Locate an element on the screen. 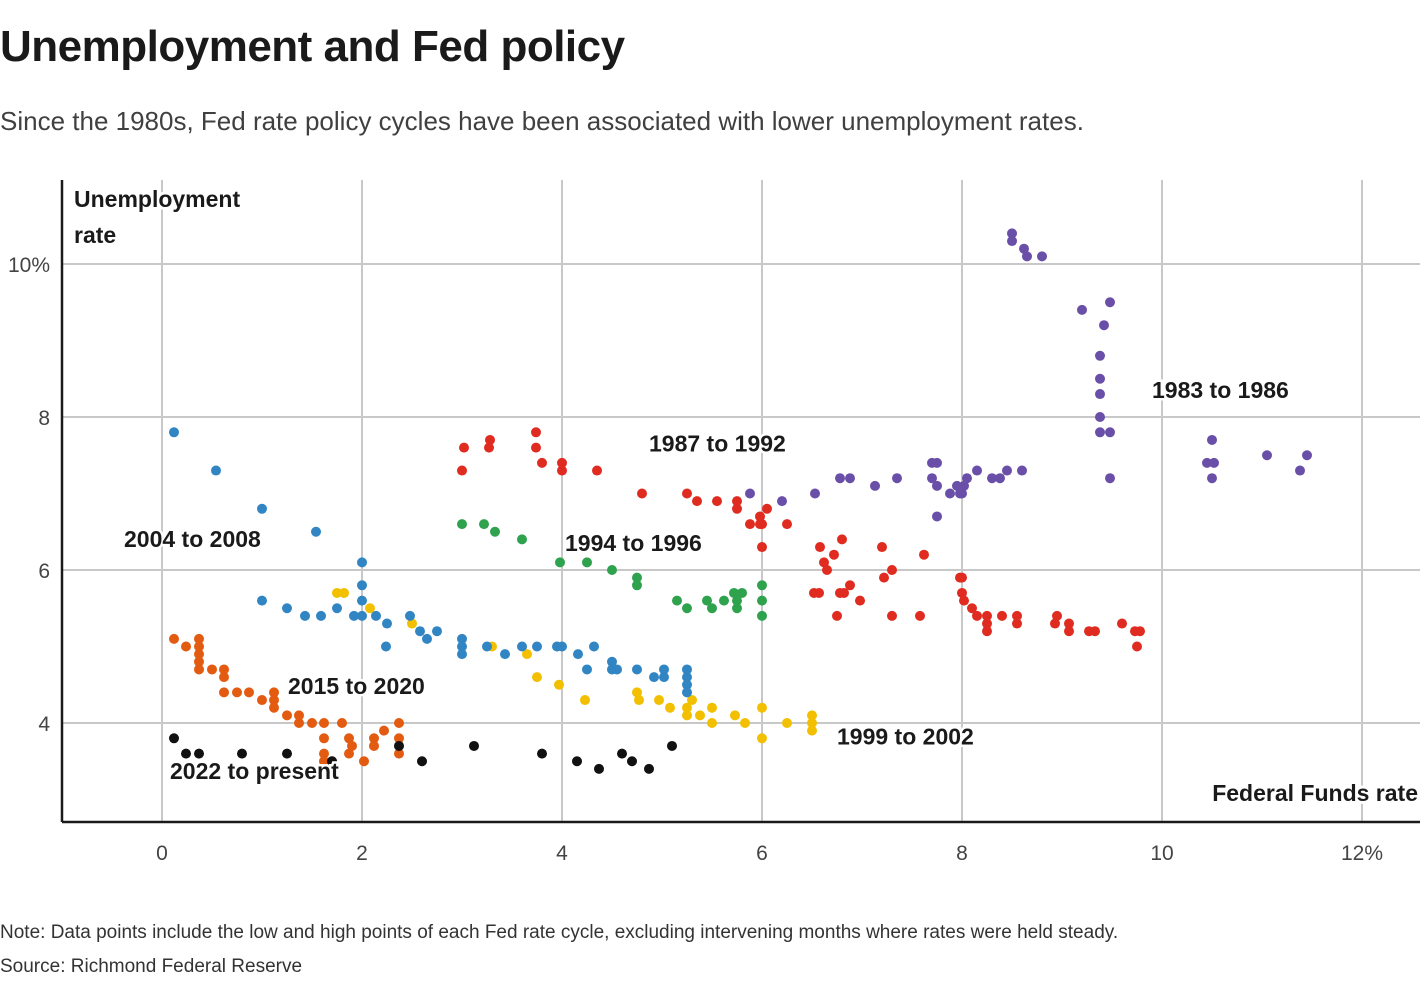 The height and width of the screenshot is (1000, 1420). series-label-1999-to-2002: 1999 to 2002 is located at coordinates (905, 736).